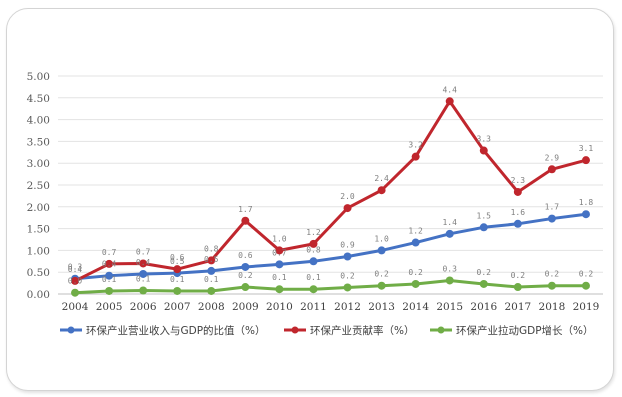 This screenshot has height=397, width=622. Describe the element at coordinates (586, 148) in the screenshot. I see `data-label: 3.1` at that location.